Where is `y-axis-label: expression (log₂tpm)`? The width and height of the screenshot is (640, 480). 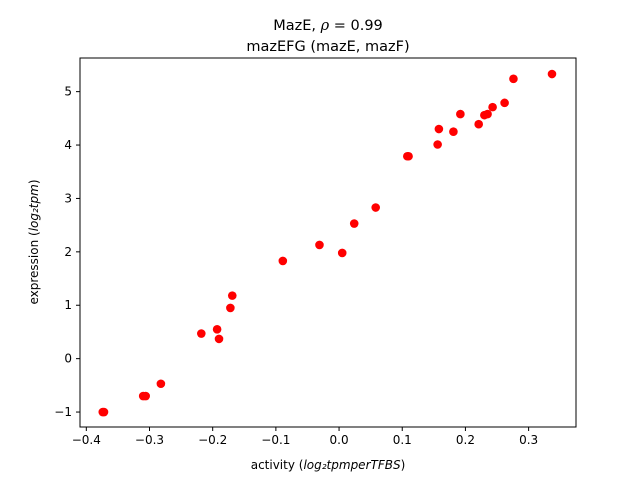 y-axis-label: expression (log₂tpm) is located at coordinates (34, 241).